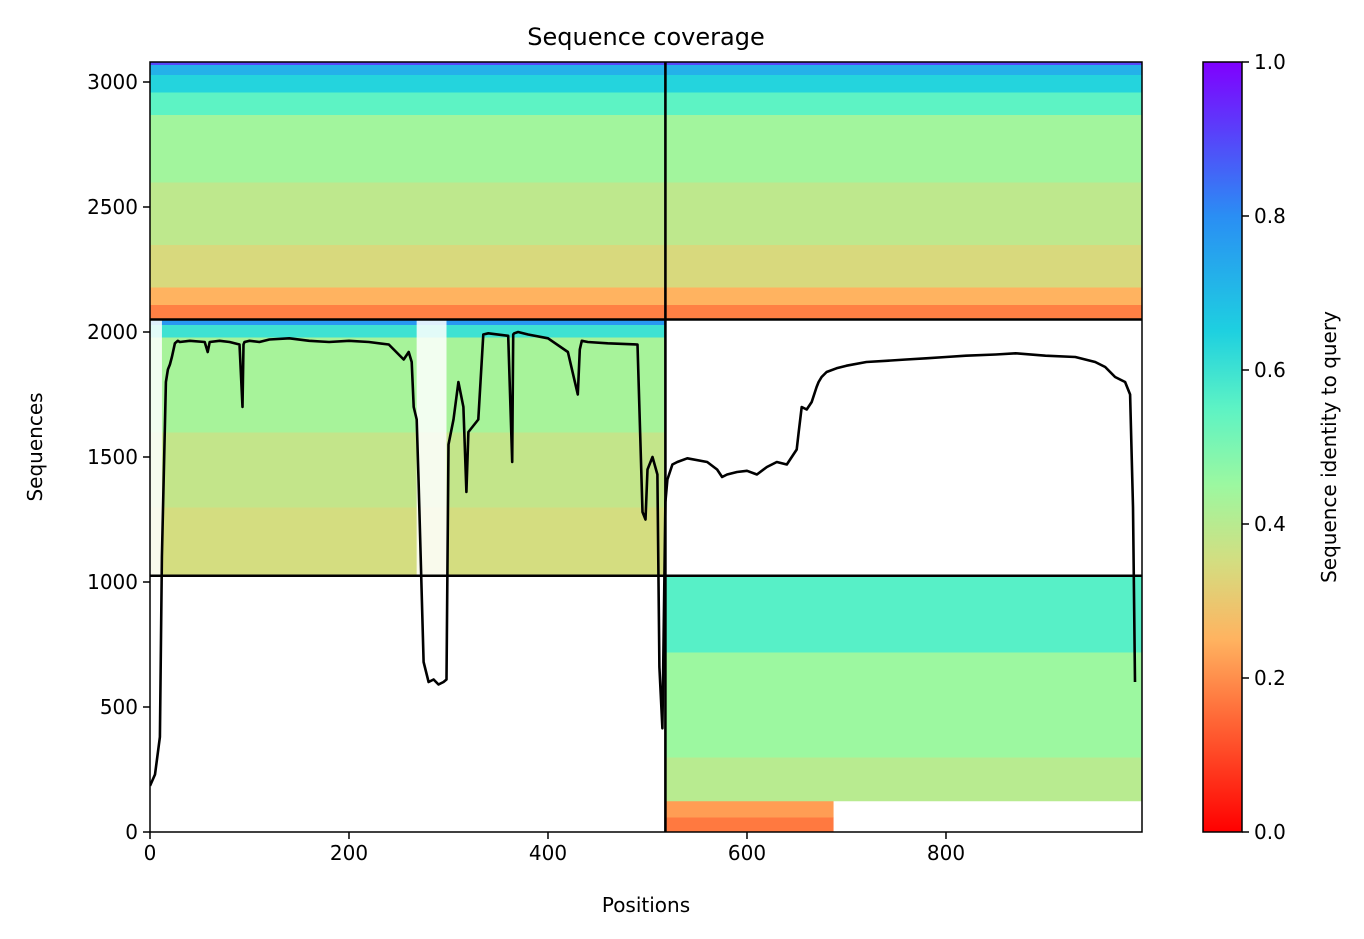  Describe the element at coordinates (1270, 370) in the screenshot. I see `colorbar-tick-label: 0.6` at that location.